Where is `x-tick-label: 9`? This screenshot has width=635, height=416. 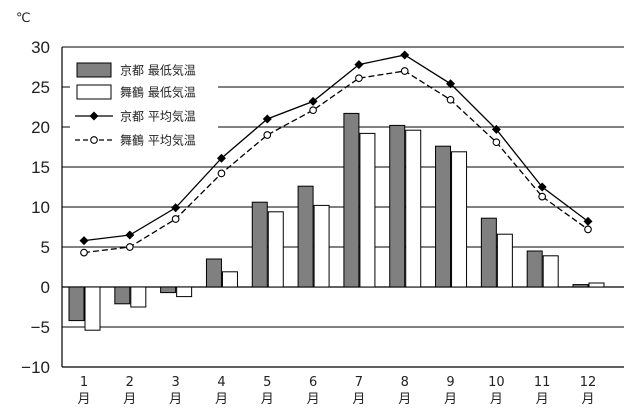
x-tick-label: 9 is located at coordinates (450, 382).